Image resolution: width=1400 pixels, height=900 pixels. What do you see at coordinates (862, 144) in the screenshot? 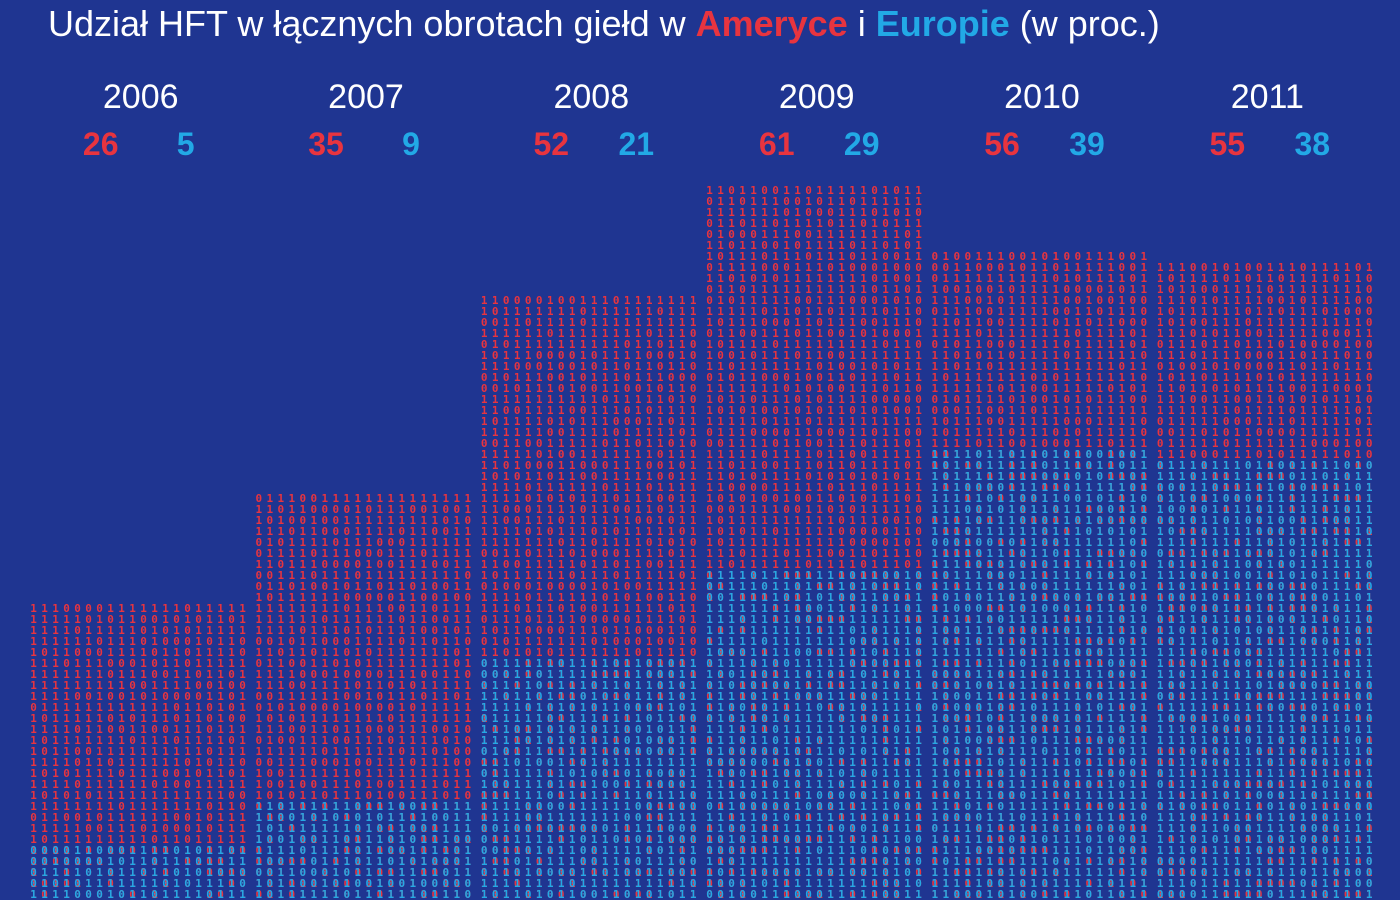
I see `europe-value-2009: 29` at bounding box center [862, 144].